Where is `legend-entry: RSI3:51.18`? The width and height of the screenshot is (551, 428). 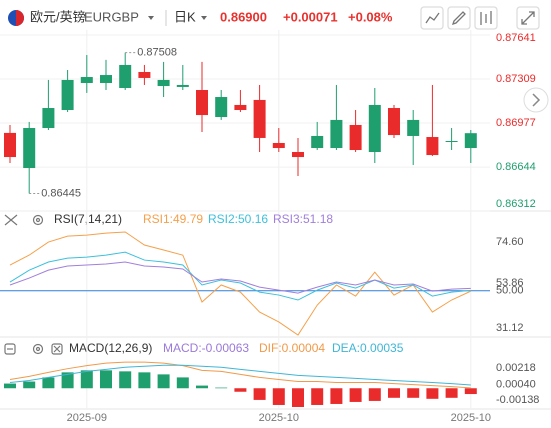 legend-entry: RSI3:51.18 is located at coordinates (303, 219).